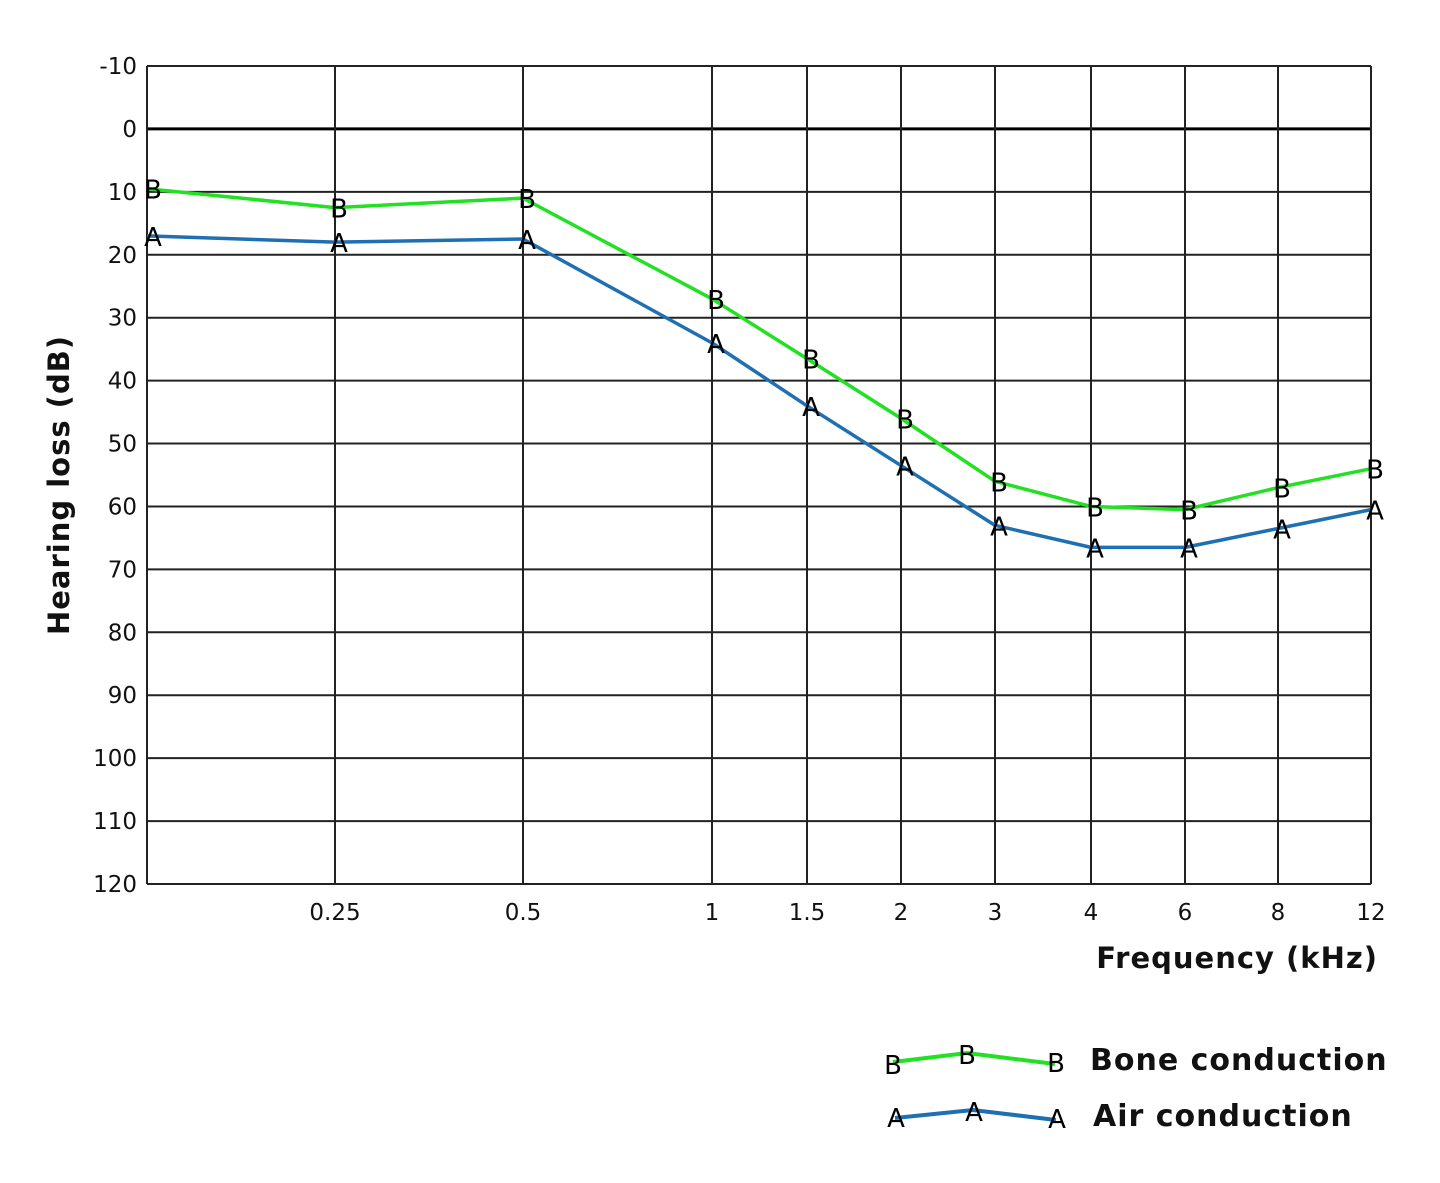 The width and height of the screenshot is (1440, 1183). What do you see at coordinates (122, 193) in the screenshot?
I see `y-tick-label: 10` at bounding box center [122, 193].